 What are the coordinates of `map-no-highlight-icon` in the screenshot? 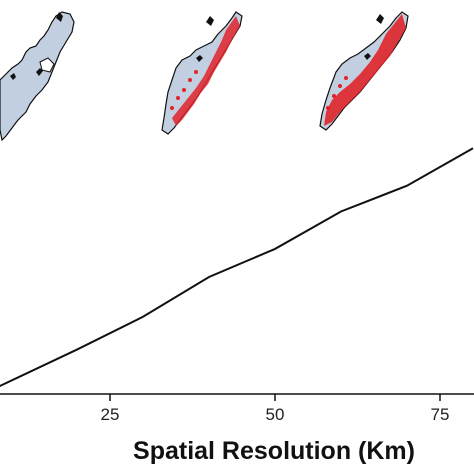 It's located at (37, 76).